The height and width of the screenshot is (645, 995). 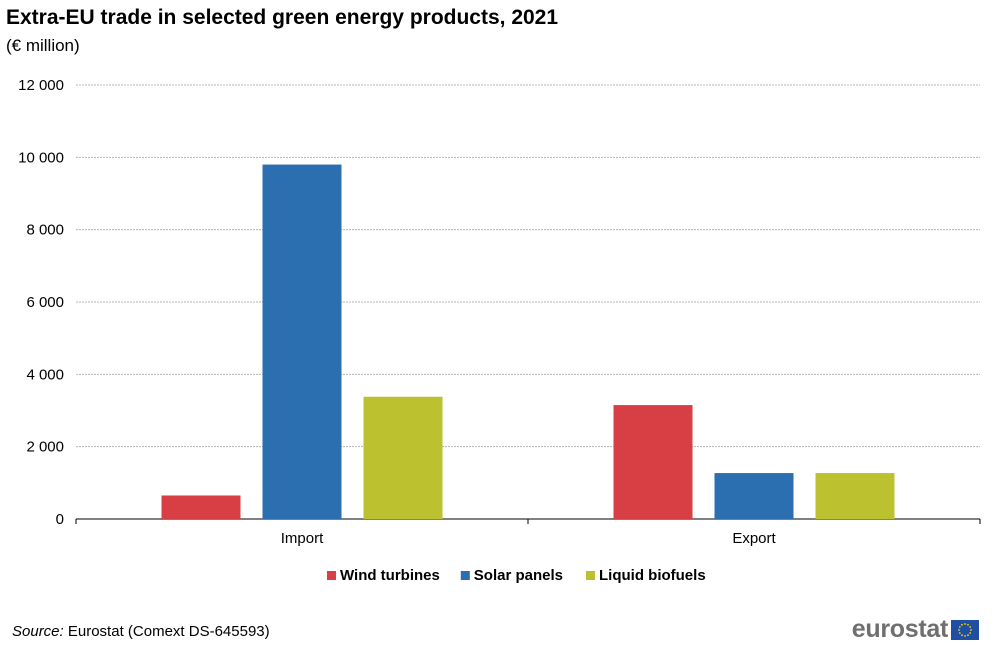 What do you see at coordinates (652, 575) in the screenshot?
I see `legend-label: Liquid biofuels` at bounding box center [652, 575].